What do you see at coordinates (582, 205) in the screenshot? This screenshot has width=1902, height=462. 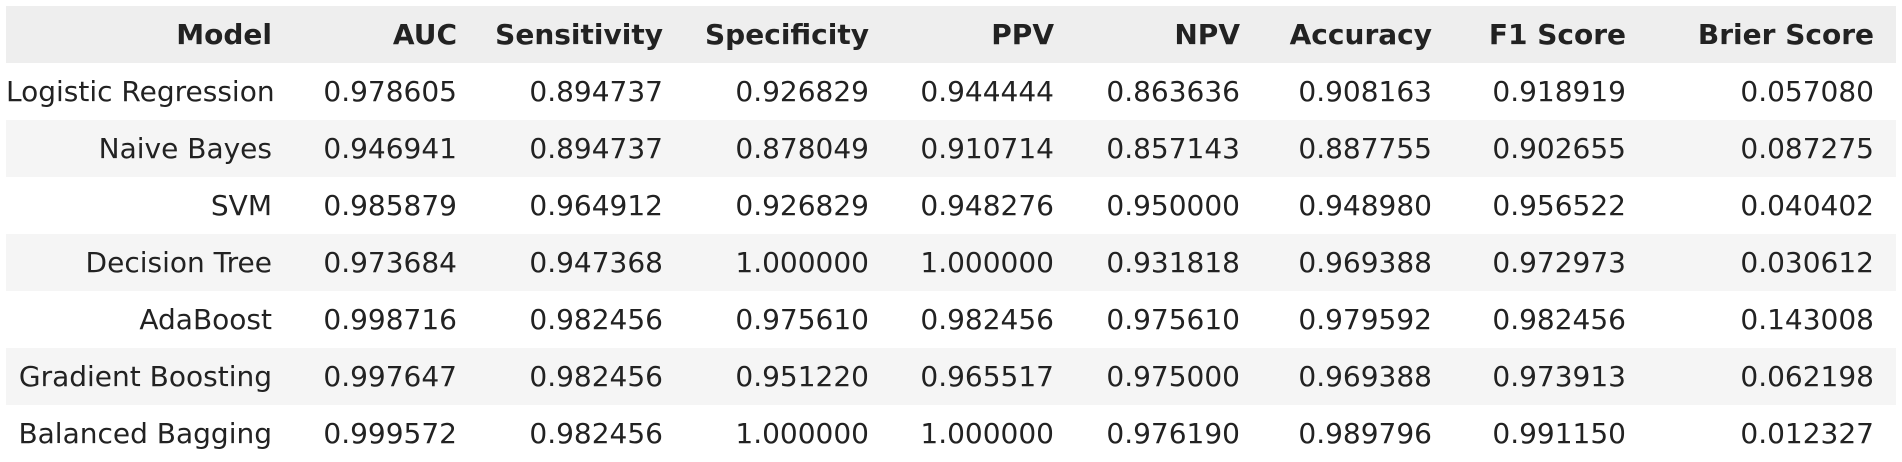 I see `cell-sensitivity: 0.964912` at bounding box center [582, 205].